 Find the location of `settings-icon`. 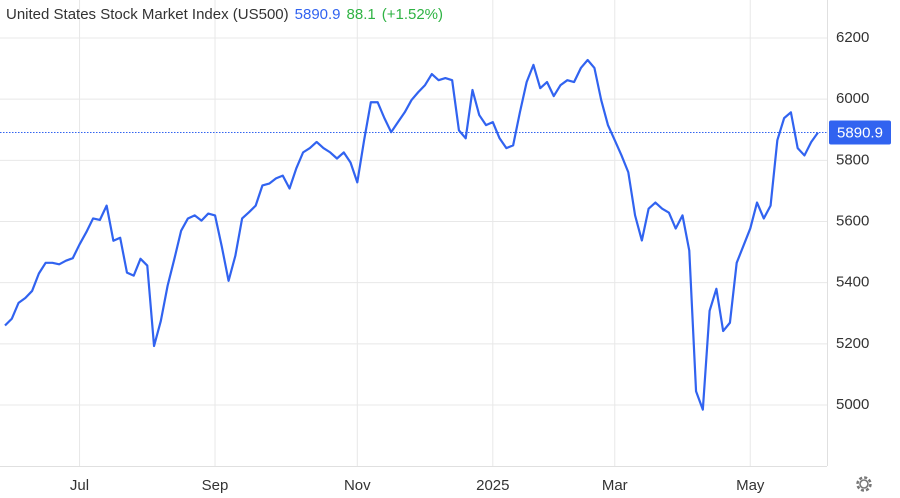

settings-icon is located at coordinates (864, 484).